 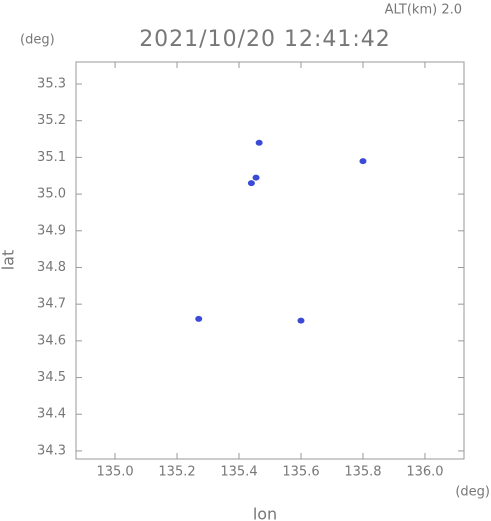 What do you see at coordinates (51, 304) in the screenshot?
I see `y-tick-label: 34.7` at bounding box center [51, 304].